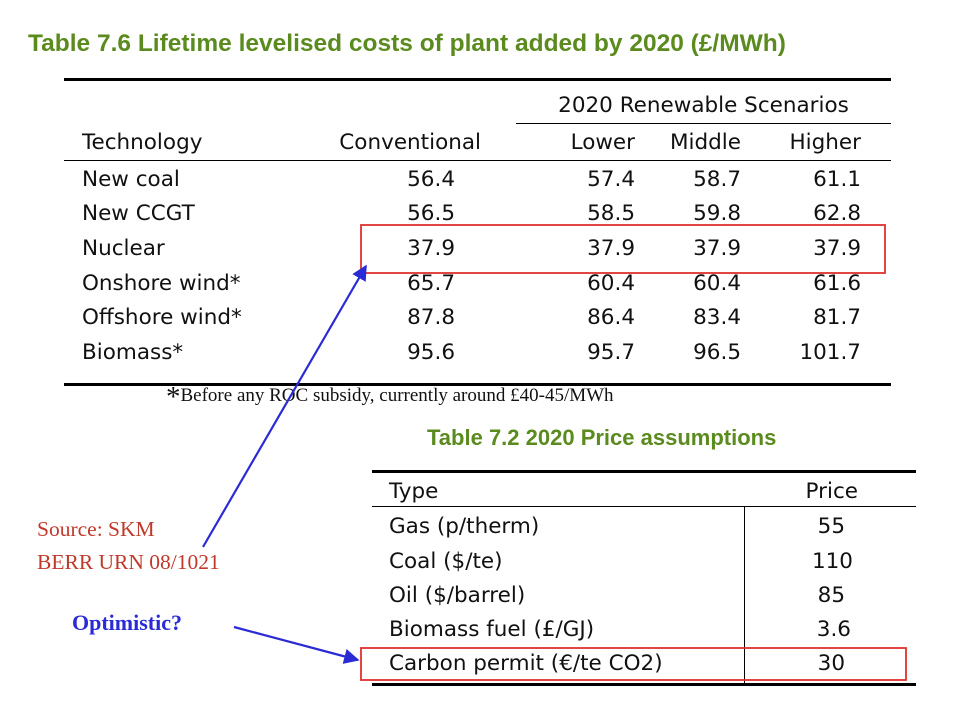 This screenshot has width=960, height=720. I want to click on technology-cell: Nuclear, so click(123, 248).